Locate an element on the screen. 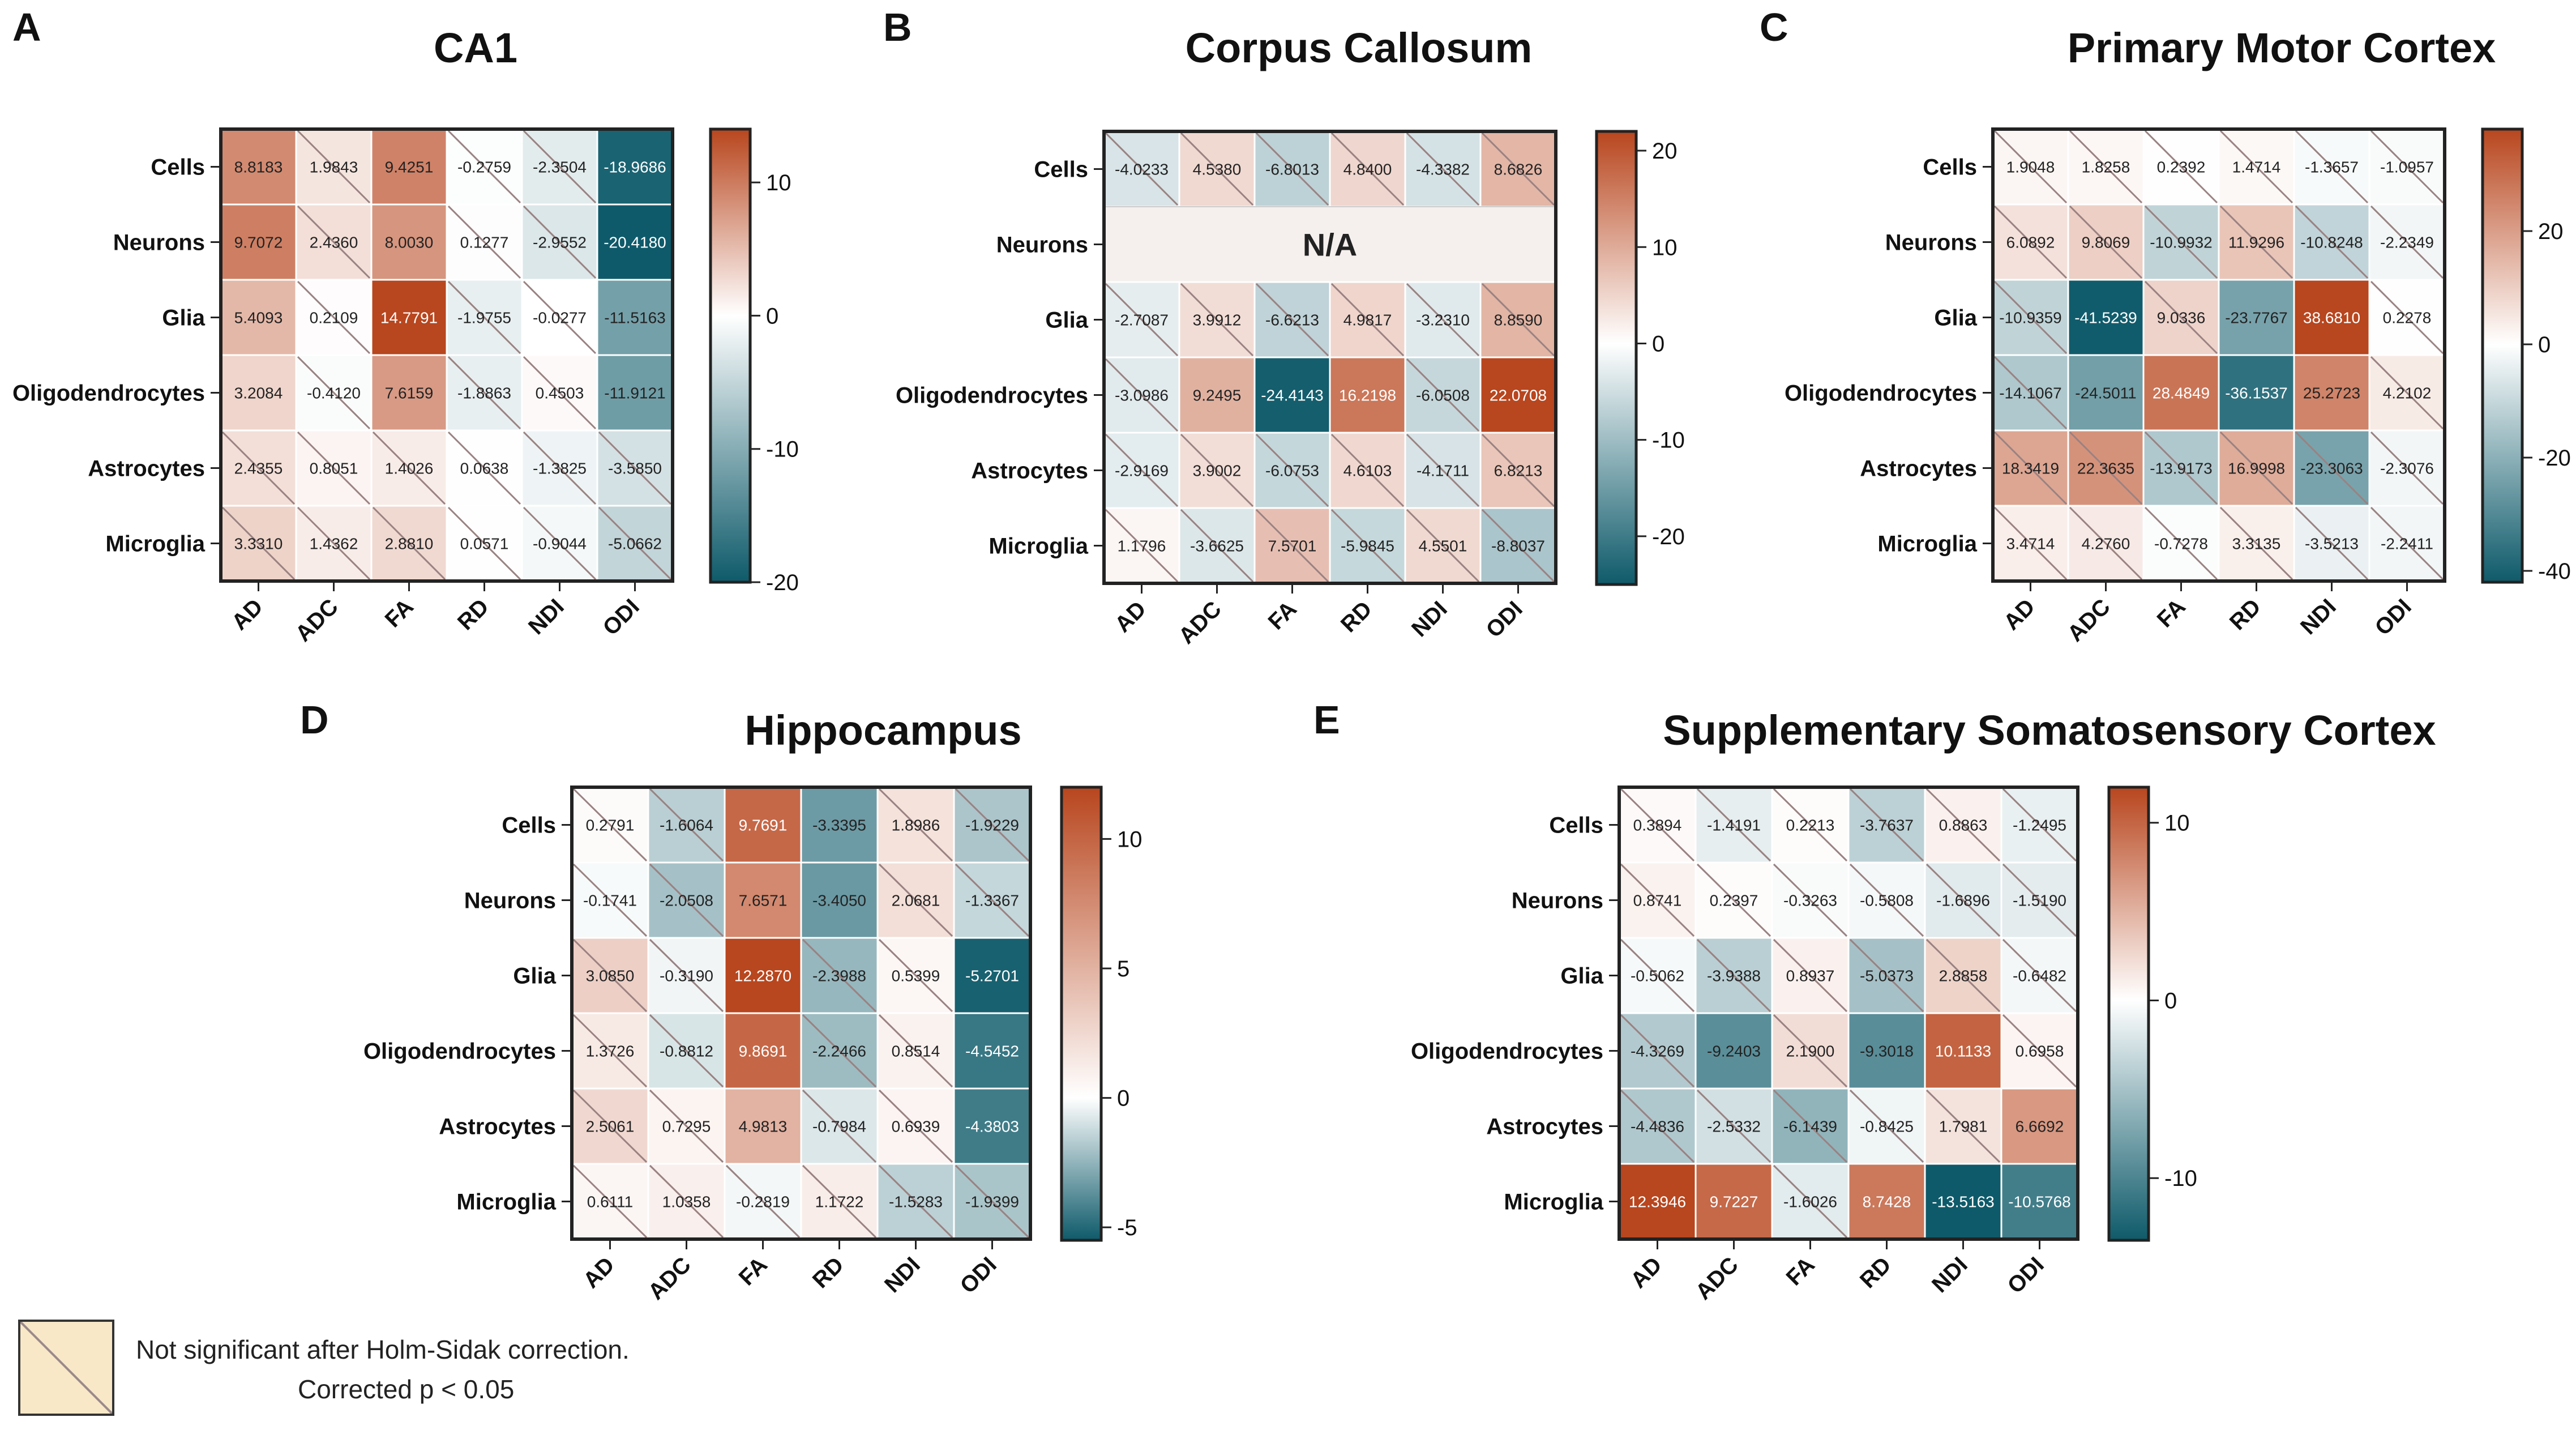 The image size is (2576, 1430). cell-value: -23.7767 is located at coordinates (2256, 318).